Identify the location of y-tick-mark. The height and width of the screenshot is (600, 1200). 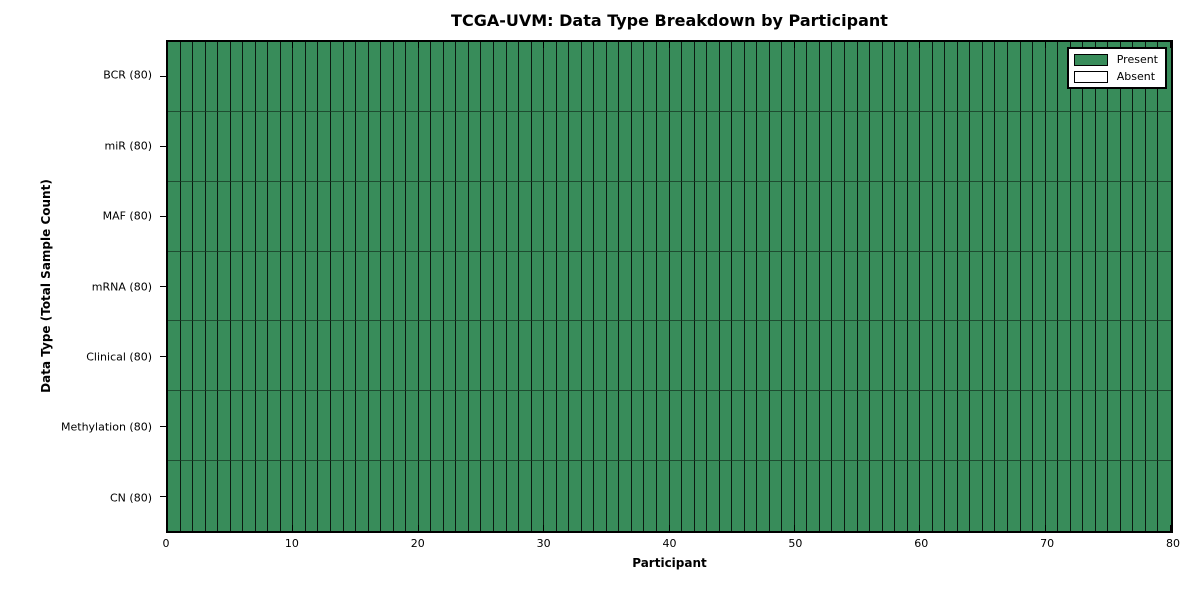
(163, 217).